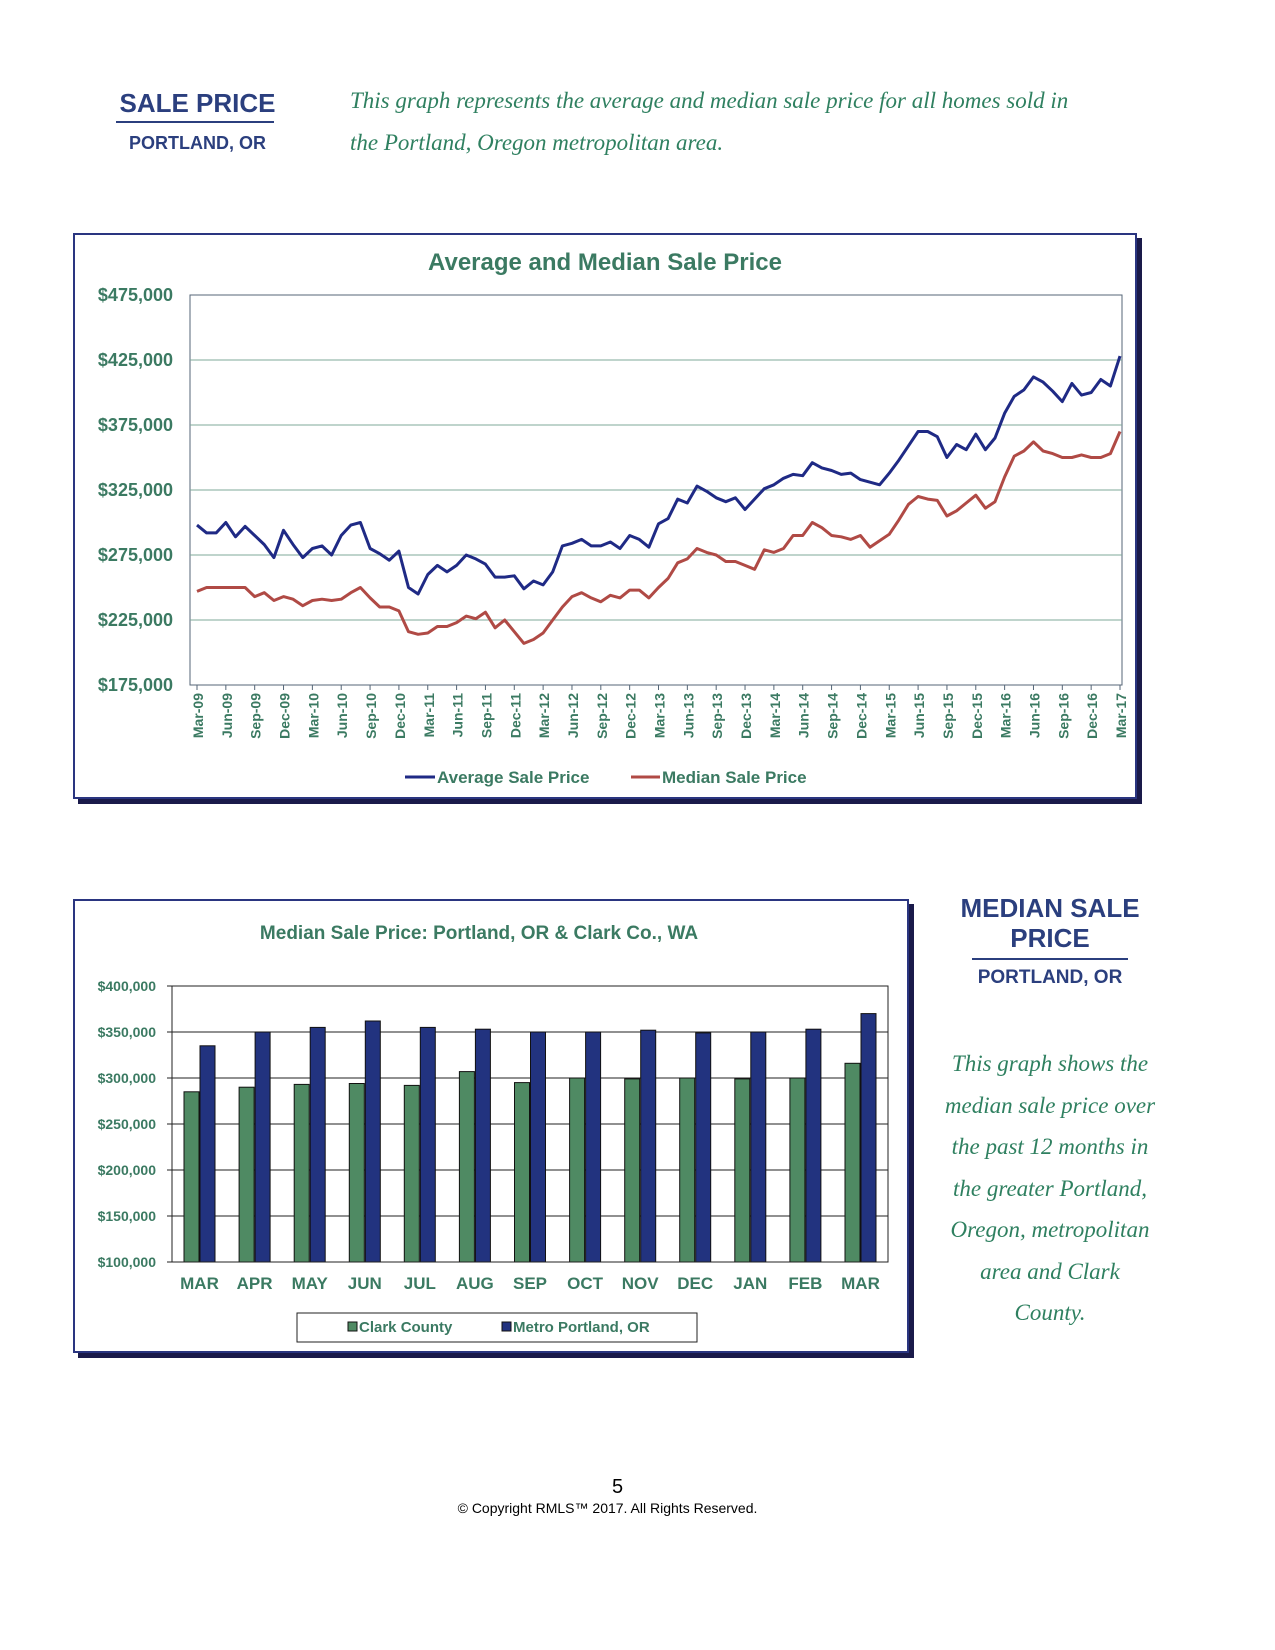 The width and height of the screenshot is (1275, 1650). What do you see at coordinates (497, 1327) in the screenshot?
I see `legend-box` at bounding box center [497, 1327].